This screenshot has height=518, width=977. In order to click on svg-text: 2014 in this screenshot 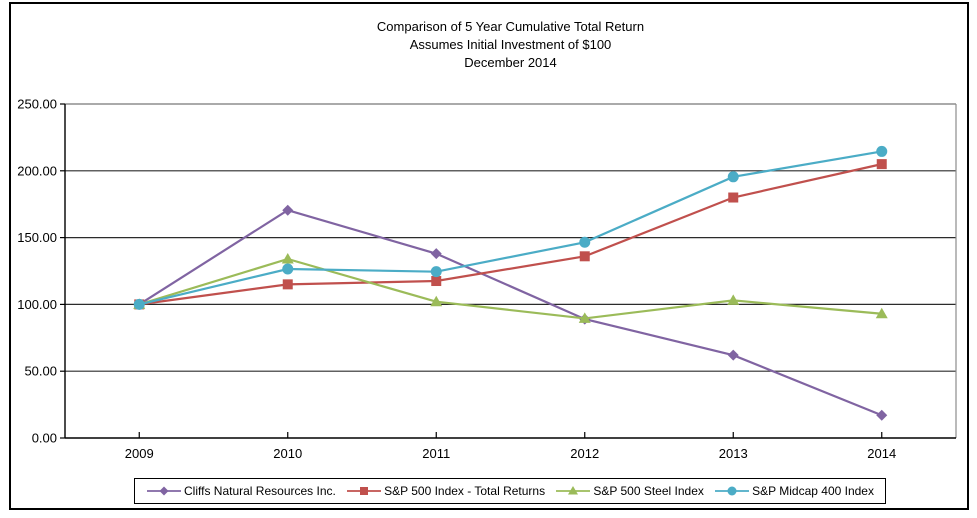, I will do `click(881, 453)`.